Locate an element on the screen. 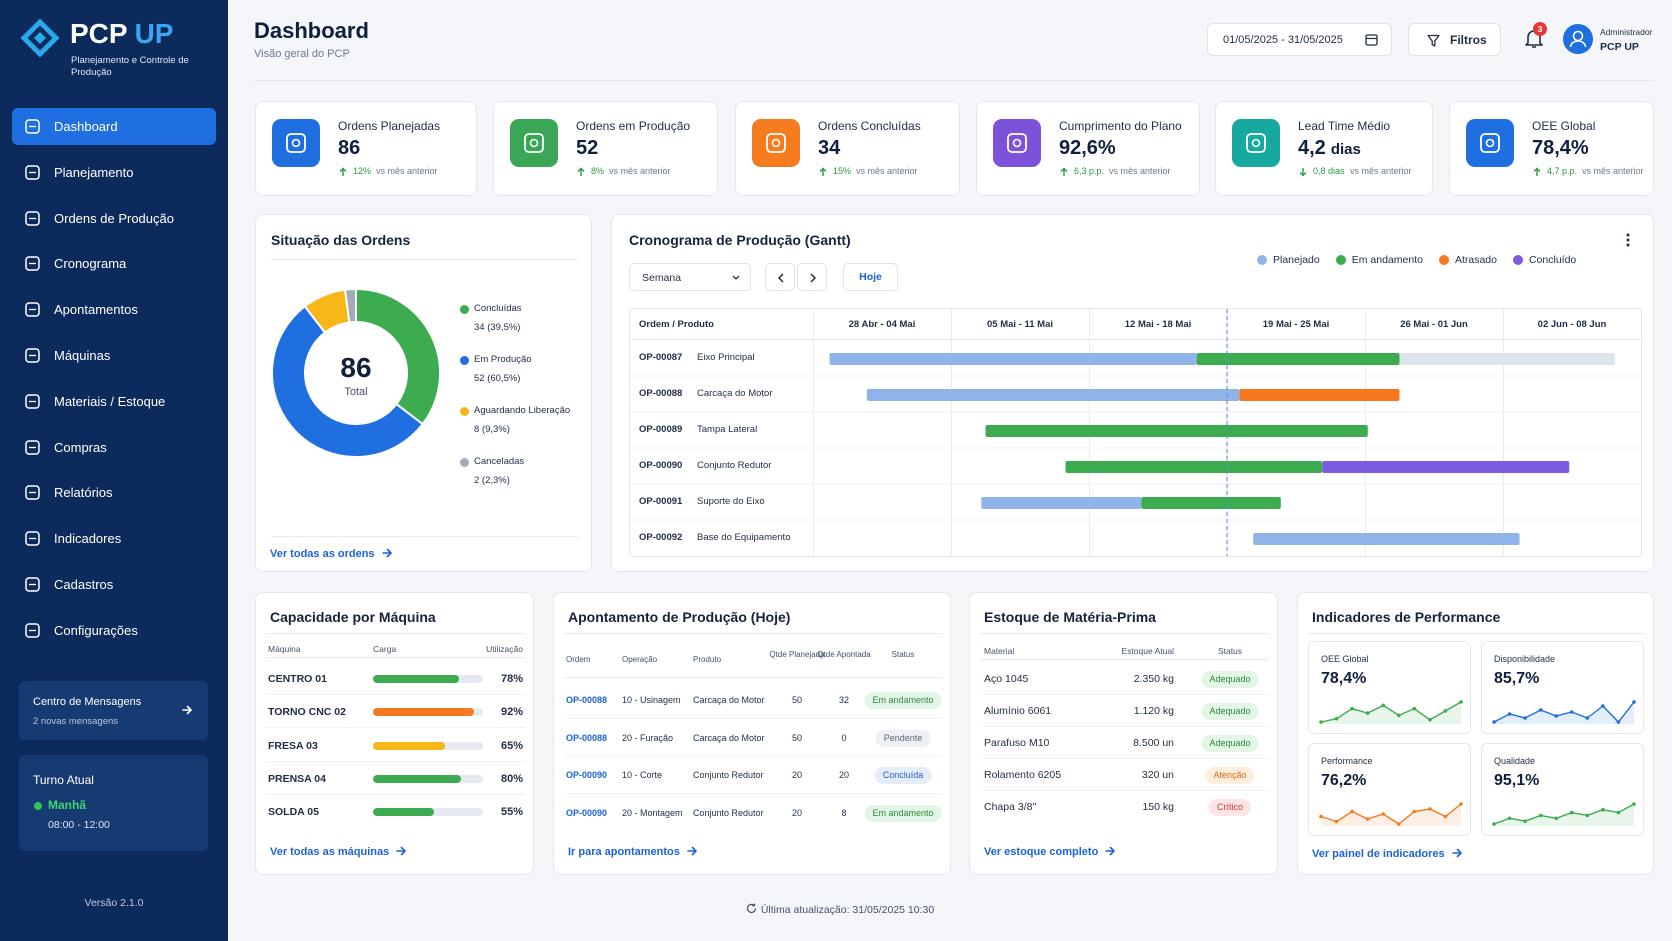 Image resolution: width=1672 pixels, height=941 pixels. menu-label: Compras is located at coordinates (80, 447).